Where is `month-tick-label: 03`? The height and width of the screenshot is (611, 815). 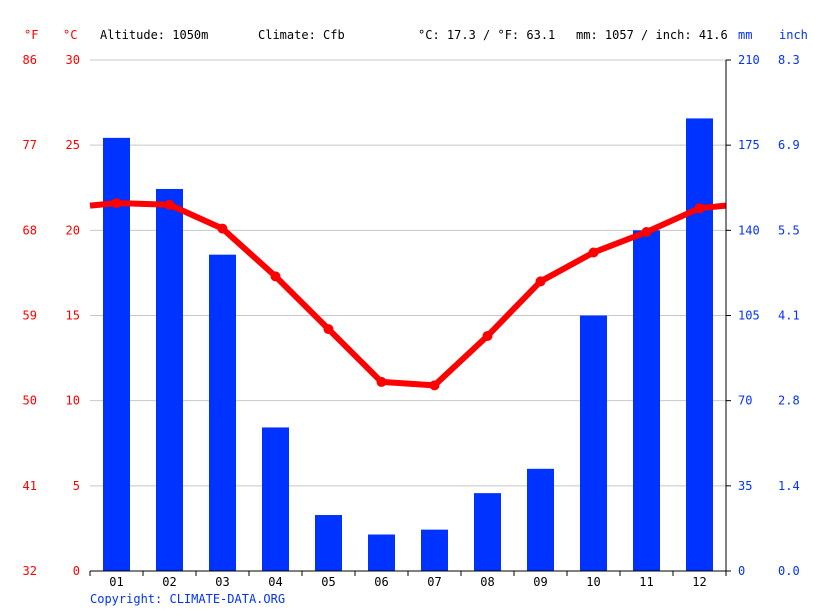 month-tick-label: 03 is located at coordinates (222, 582).